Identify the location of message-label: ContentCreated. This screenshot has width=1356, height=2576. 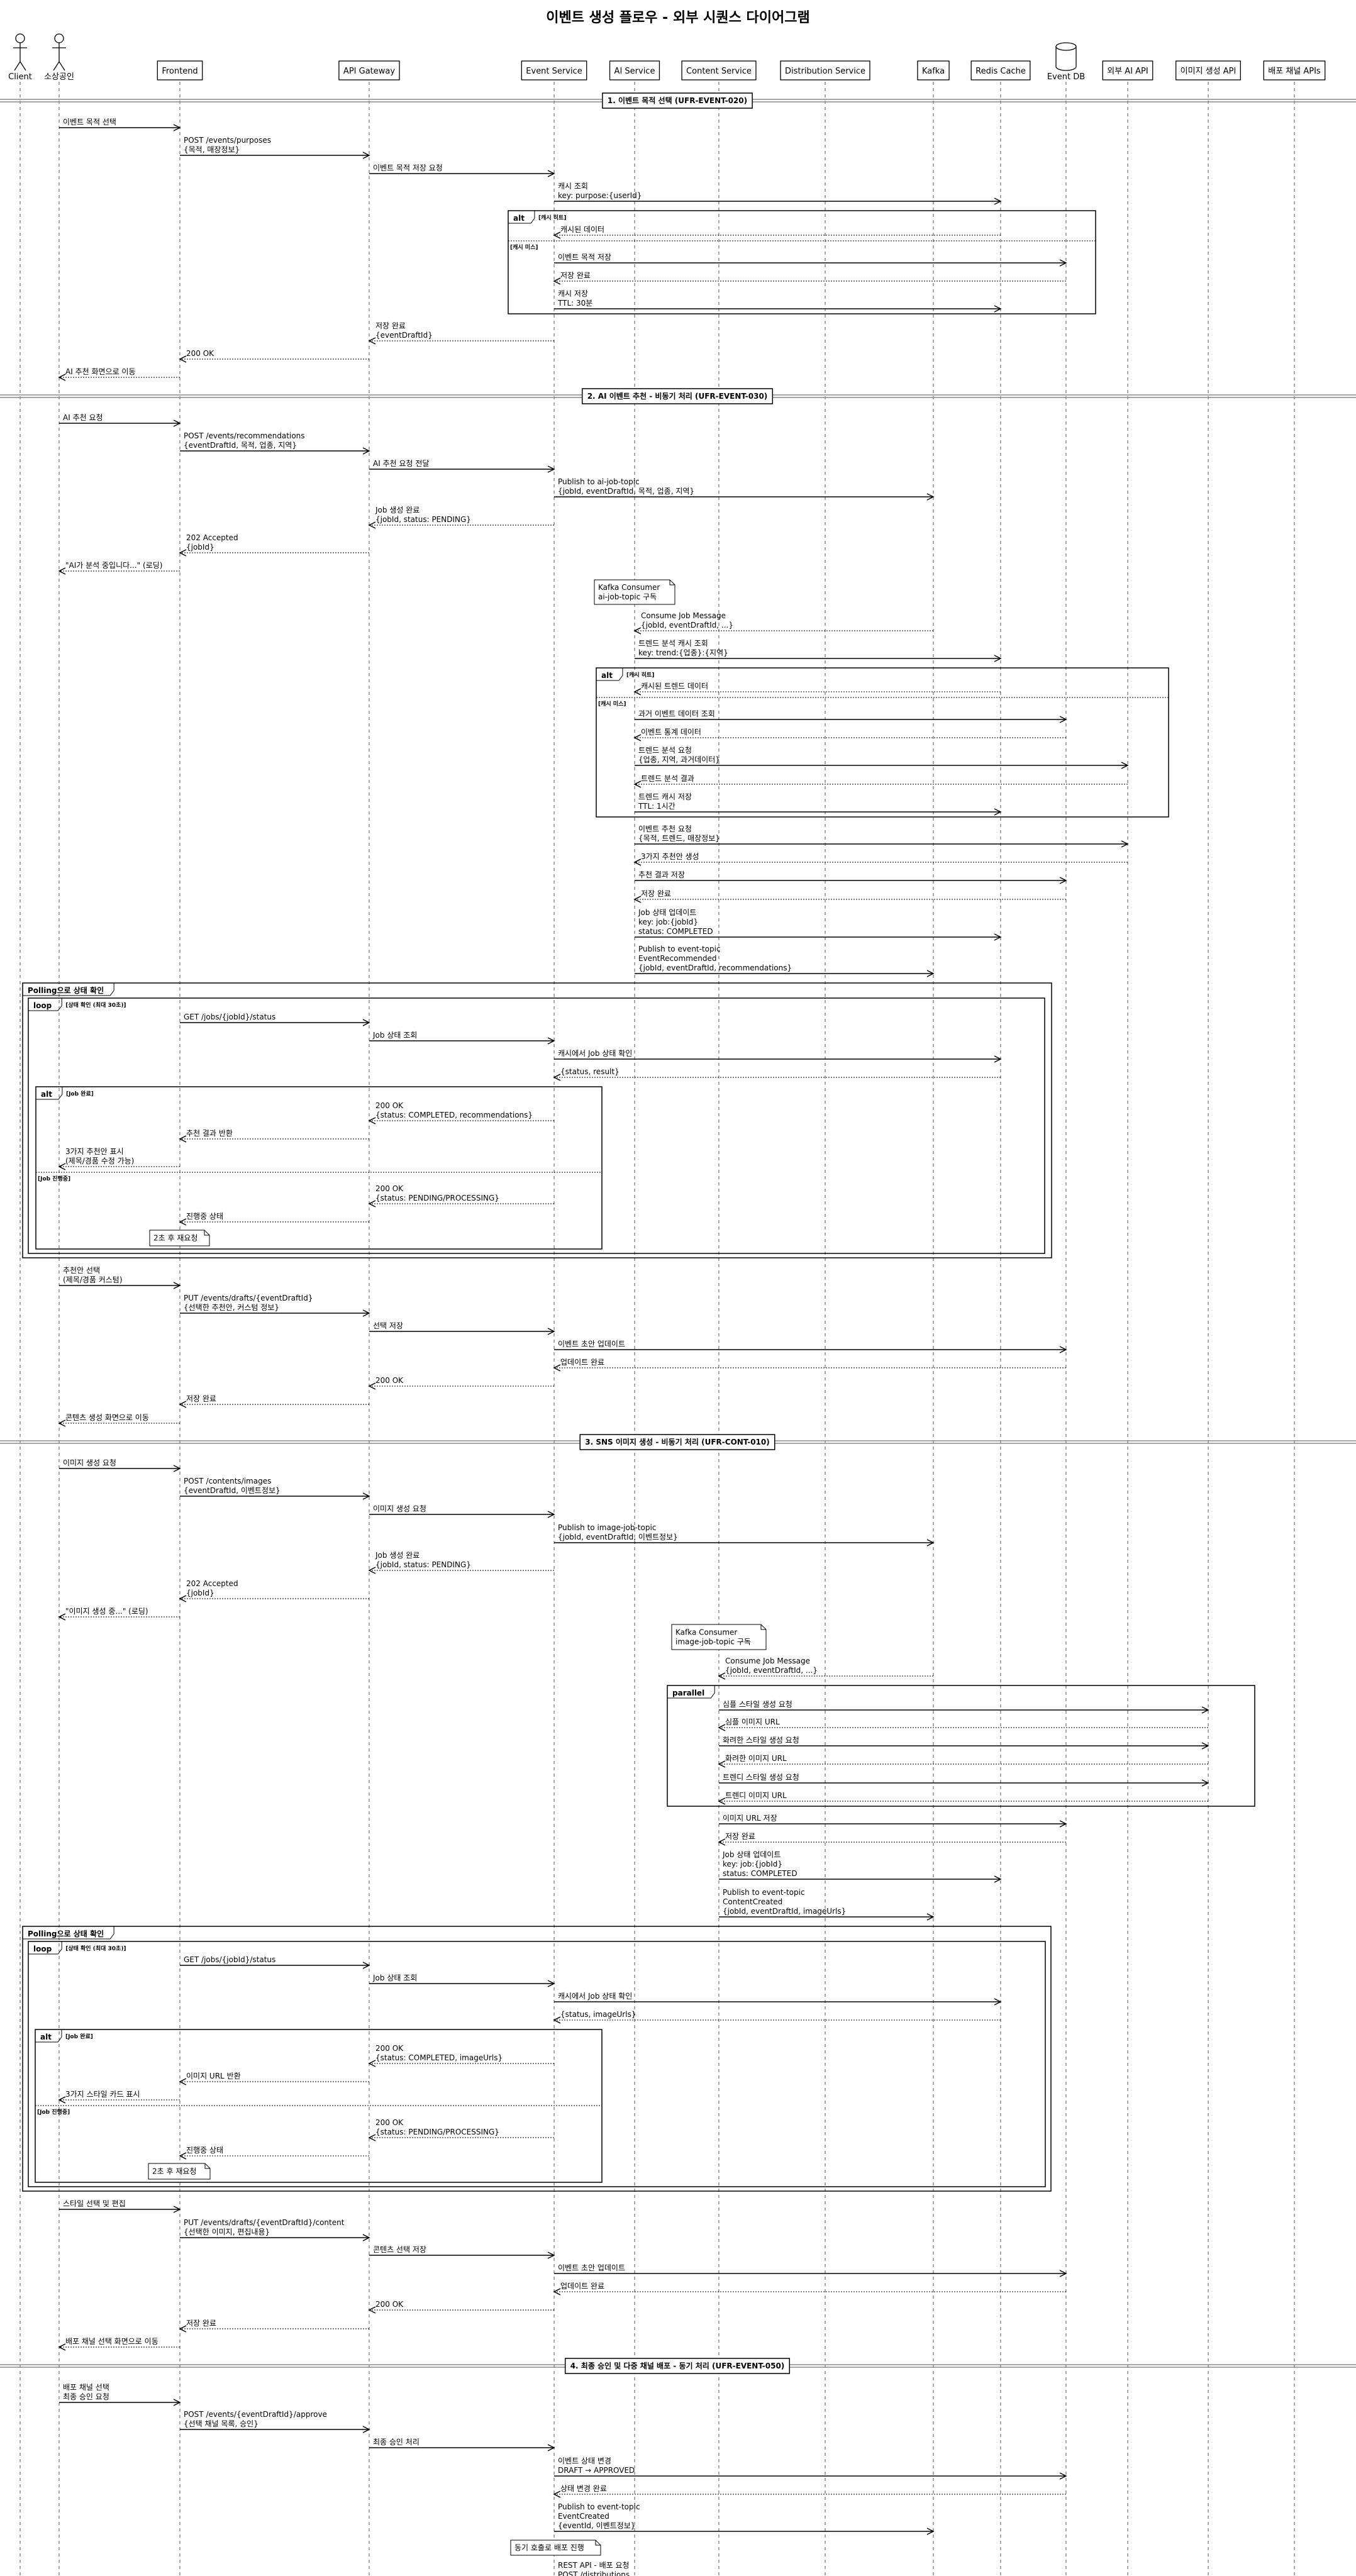
(752, 1901).